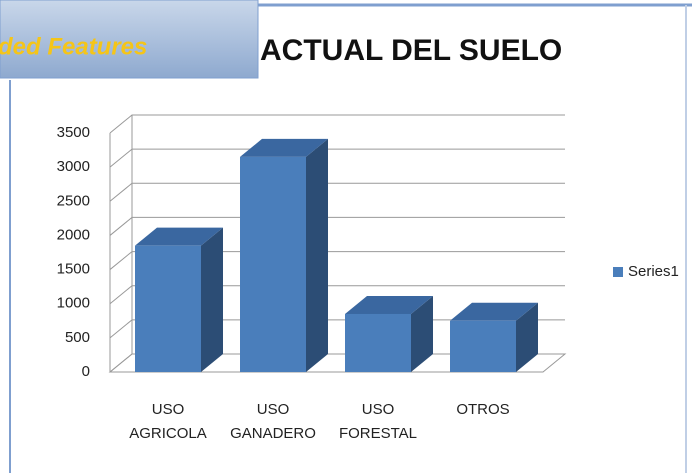 This screenshot has width=692, height=473. I want to click on label-line: FORESTAL, so click(378, 433).